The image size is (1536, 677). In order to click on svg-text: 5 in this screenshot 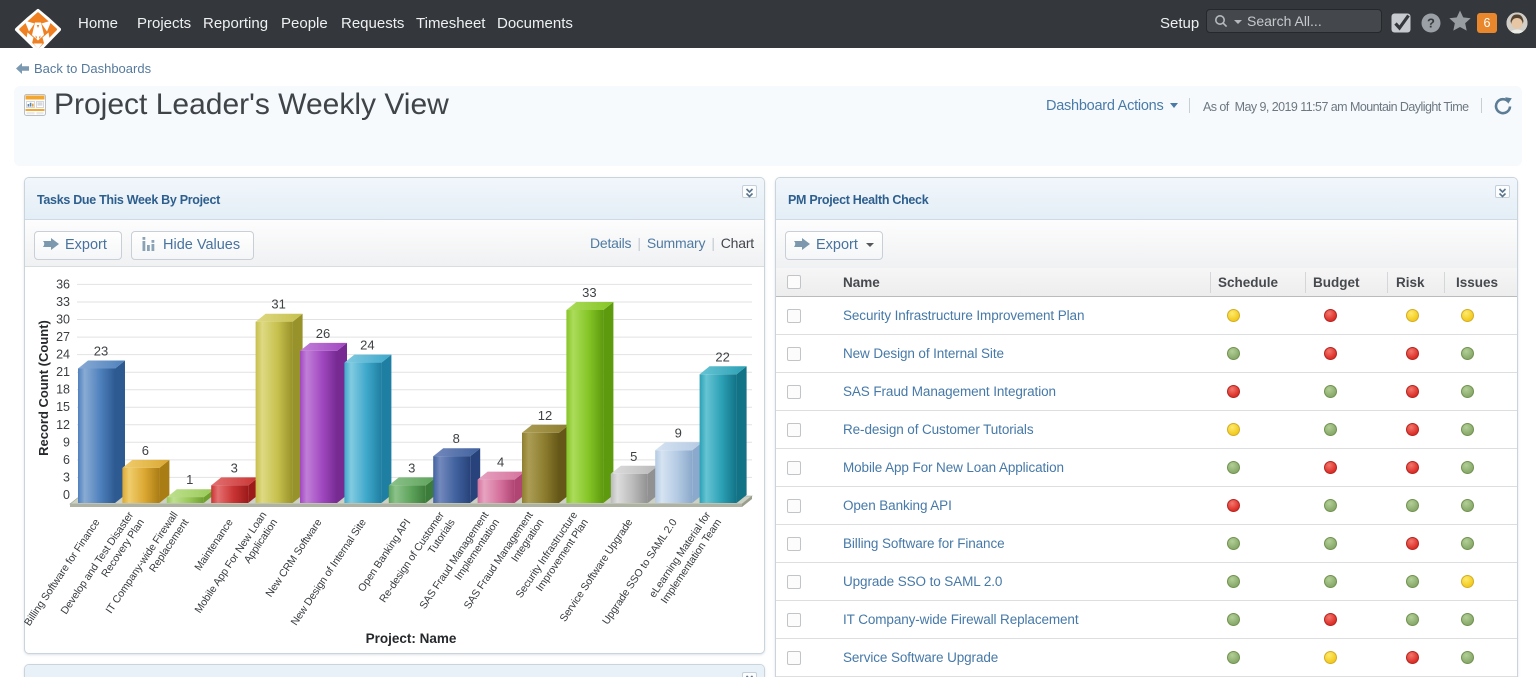, I will do `click(633, 456)`.